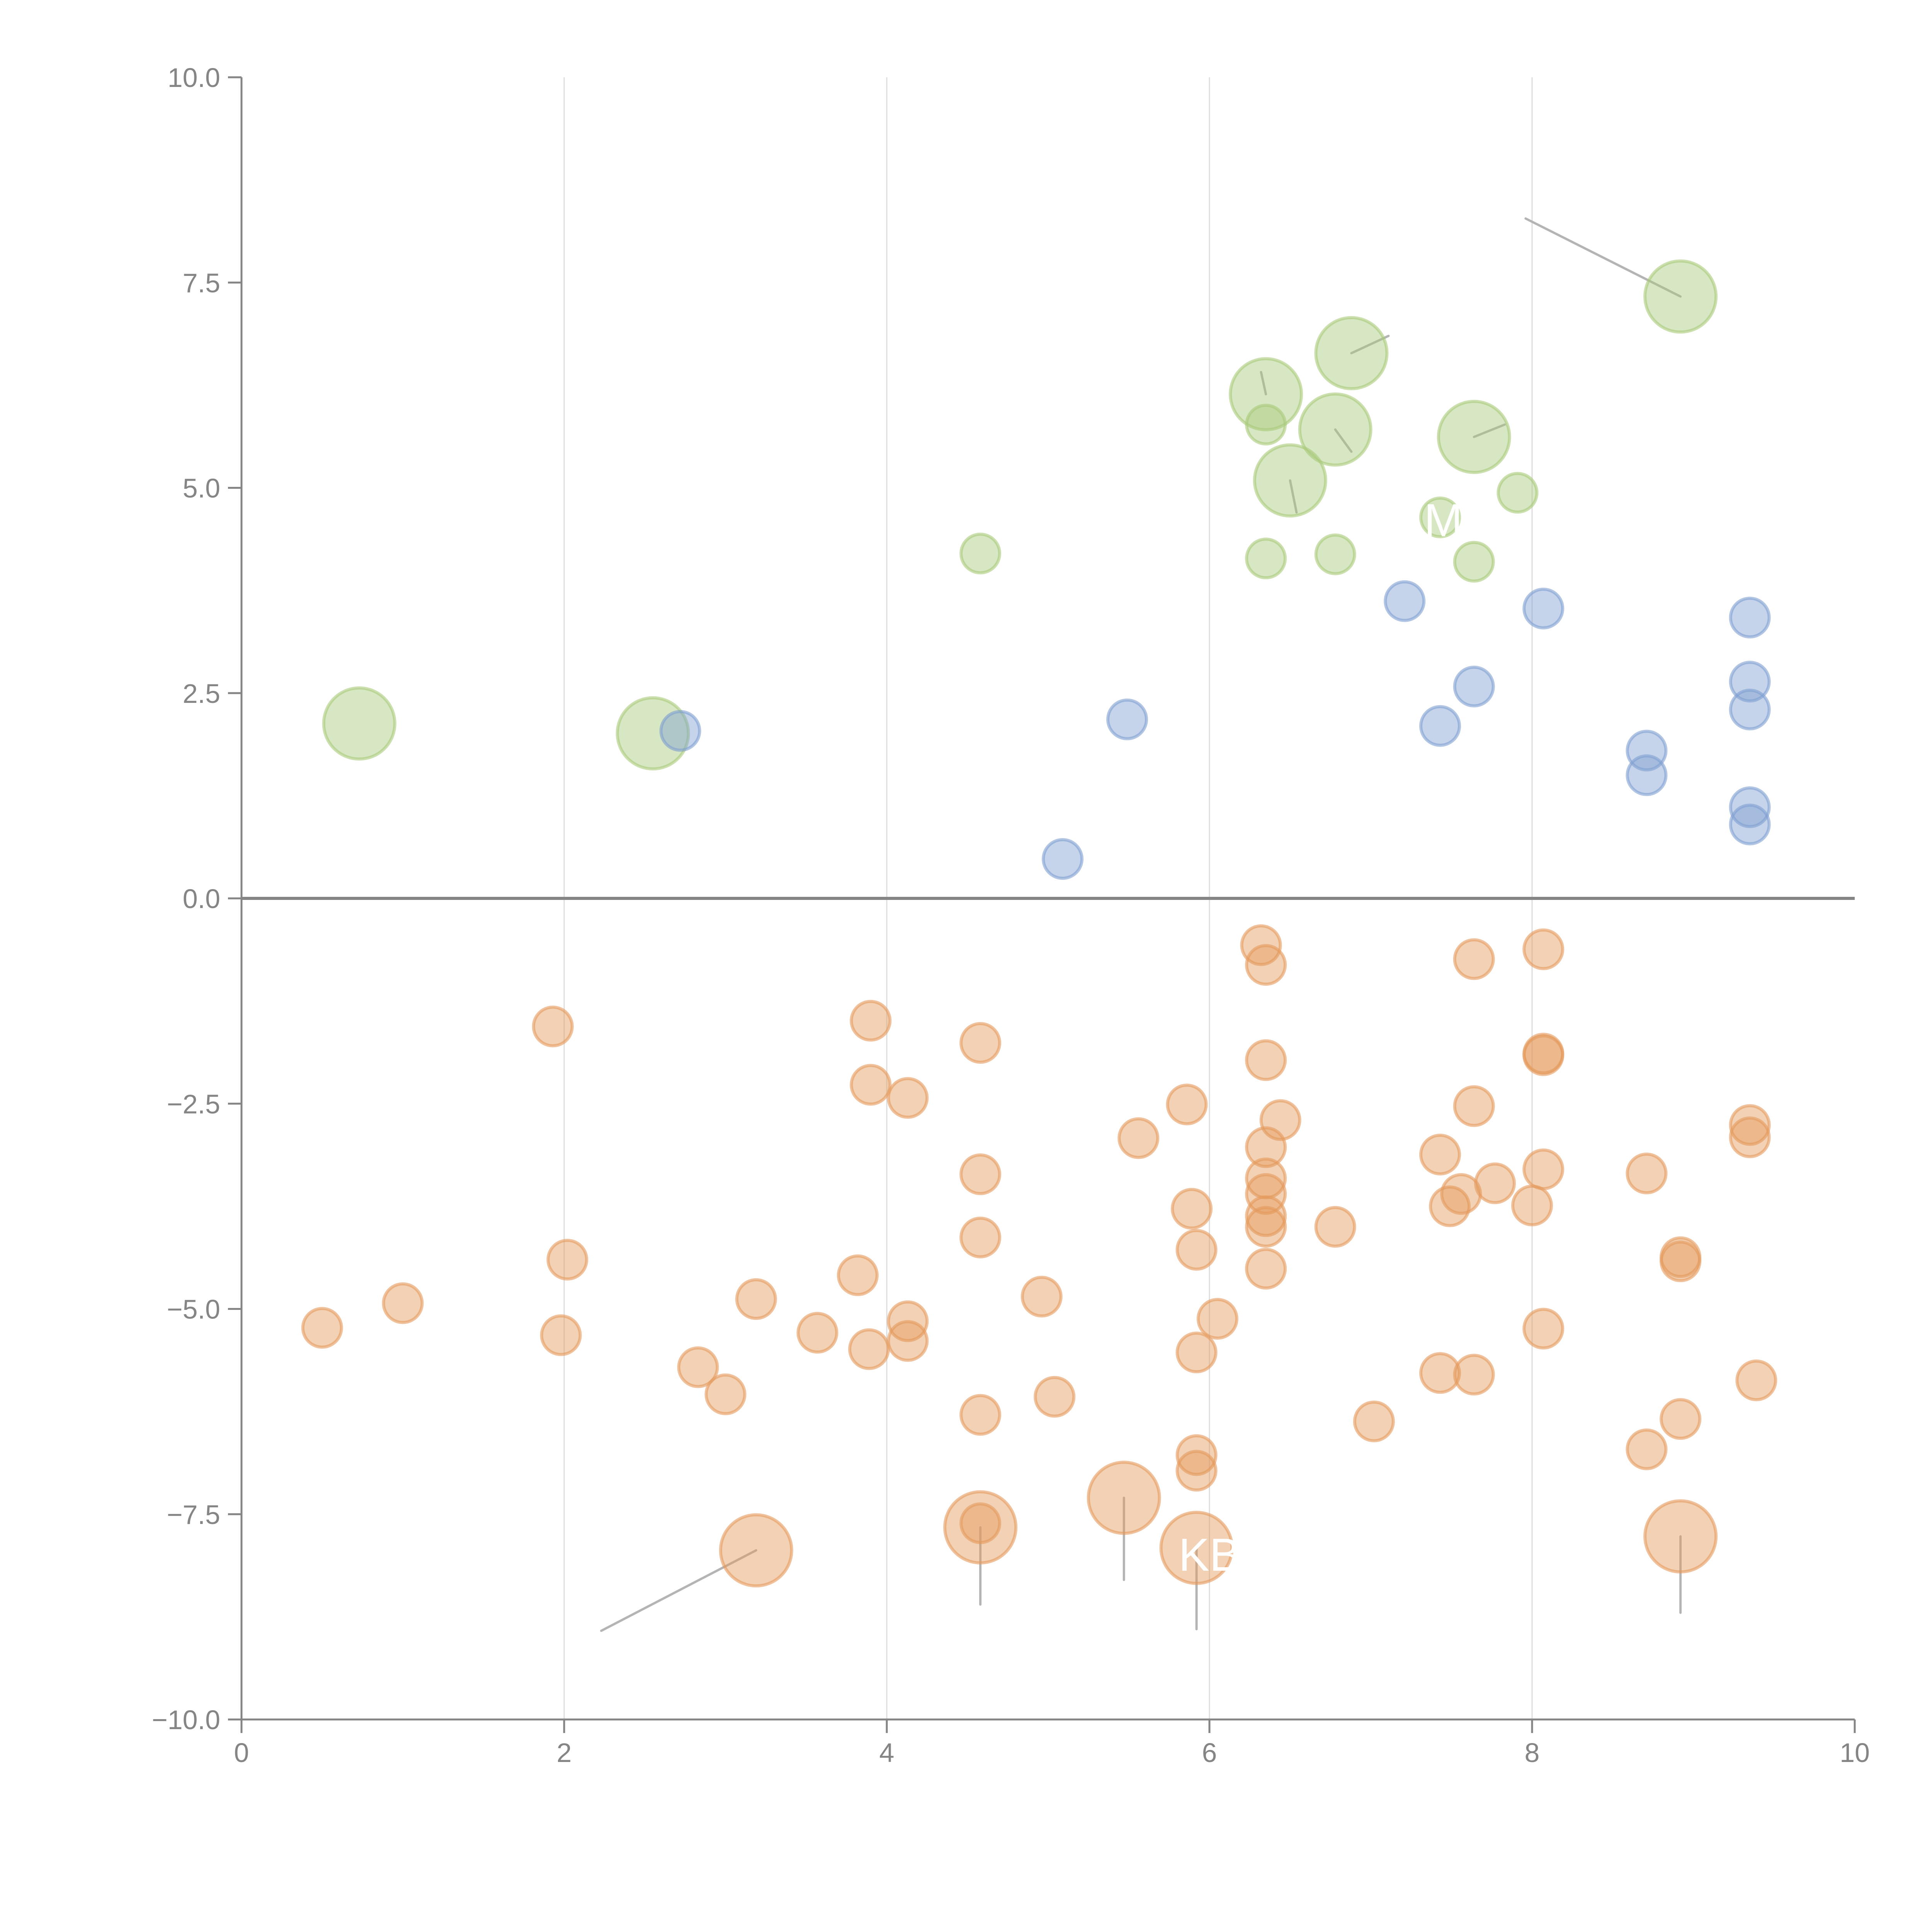 This screenshot has width=1932, height=1932. Describe the element at coordinates (202, 283) in the screenshot. I see `y-tick-label: 7.5` at that location.